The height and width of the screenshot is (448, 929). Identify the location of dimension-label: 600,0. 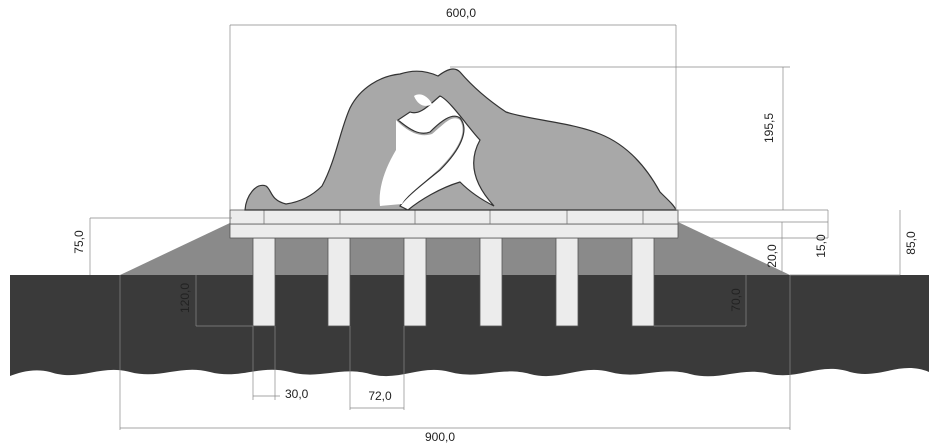
(461, 13).